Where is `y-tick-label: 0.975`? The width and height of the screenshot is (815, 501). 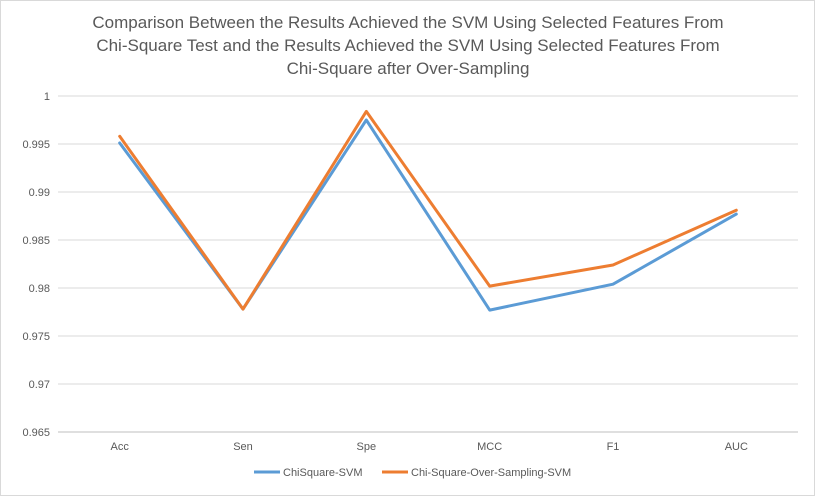
y-tick-label: 0.975 is located at coordinates (36, 337).